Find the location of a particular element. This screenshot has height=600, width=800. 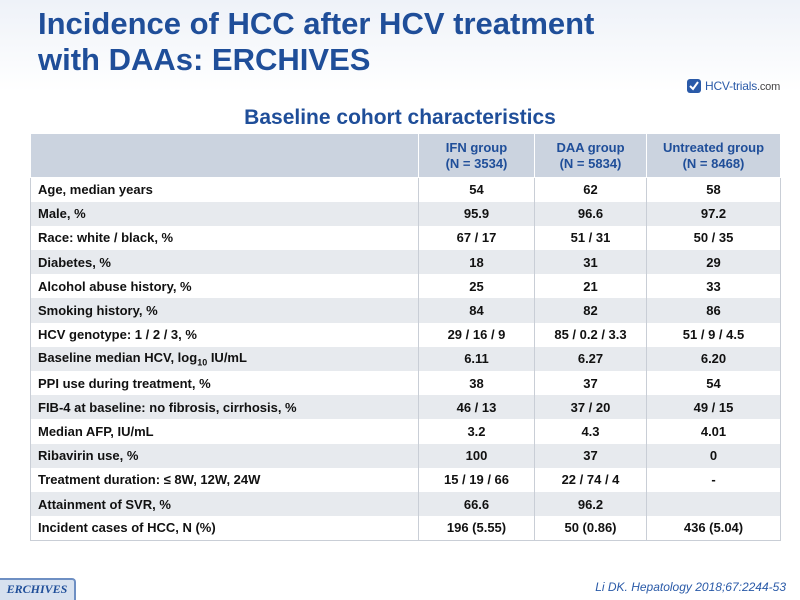

cell-daa: 6.27 is located at coordinates (590, 358).